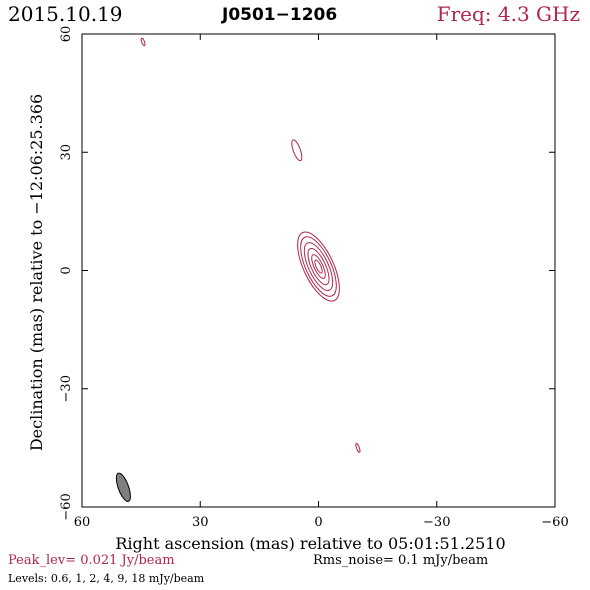  Describe the element at coordinates (91, 560) in the screenshot. I see `peak-level: Peak_lev= 0.021 Jy/beam` at that location.